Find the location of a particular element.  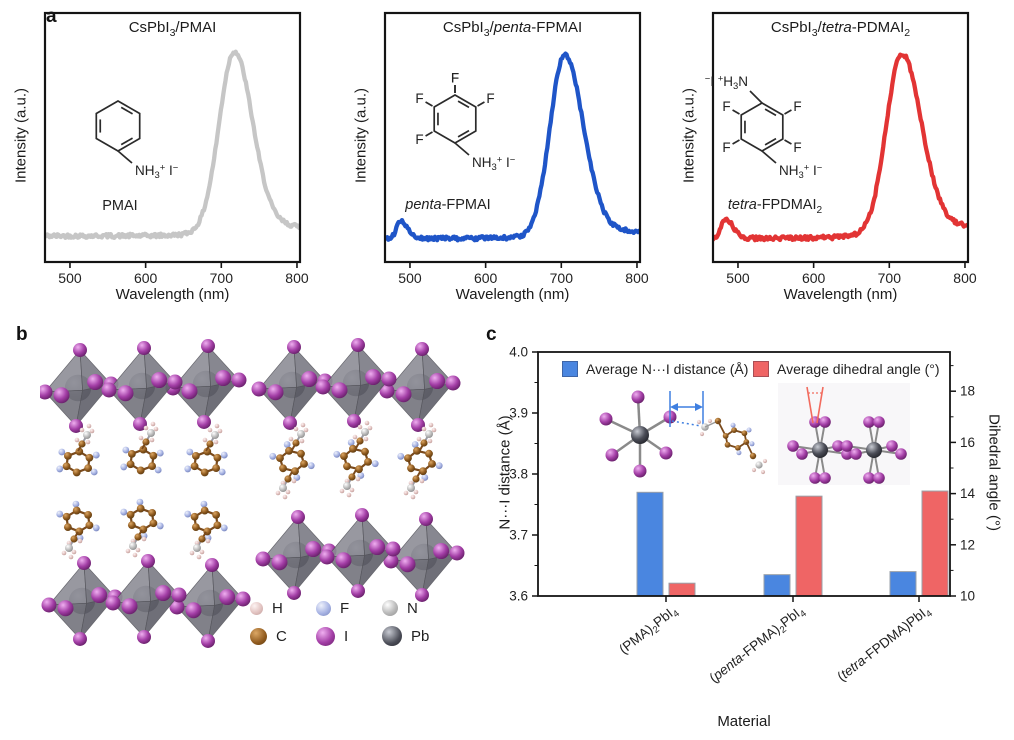

panel-c-label: c is located at coordinates (491, 334).